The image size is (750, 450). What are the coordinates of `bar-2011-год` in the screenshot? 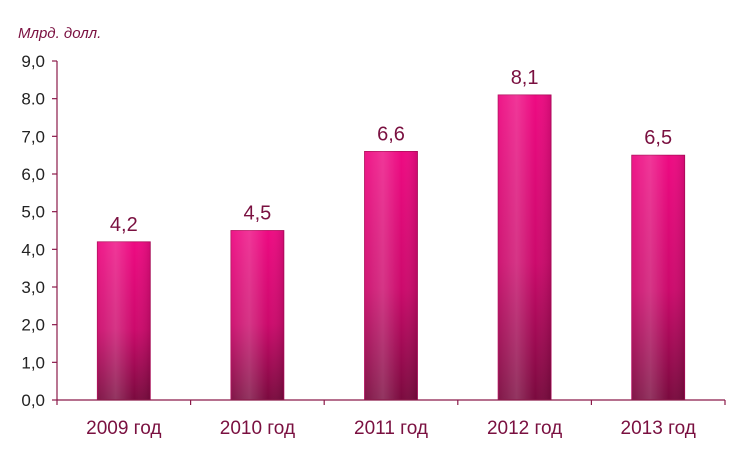 It's located at (391, 275).